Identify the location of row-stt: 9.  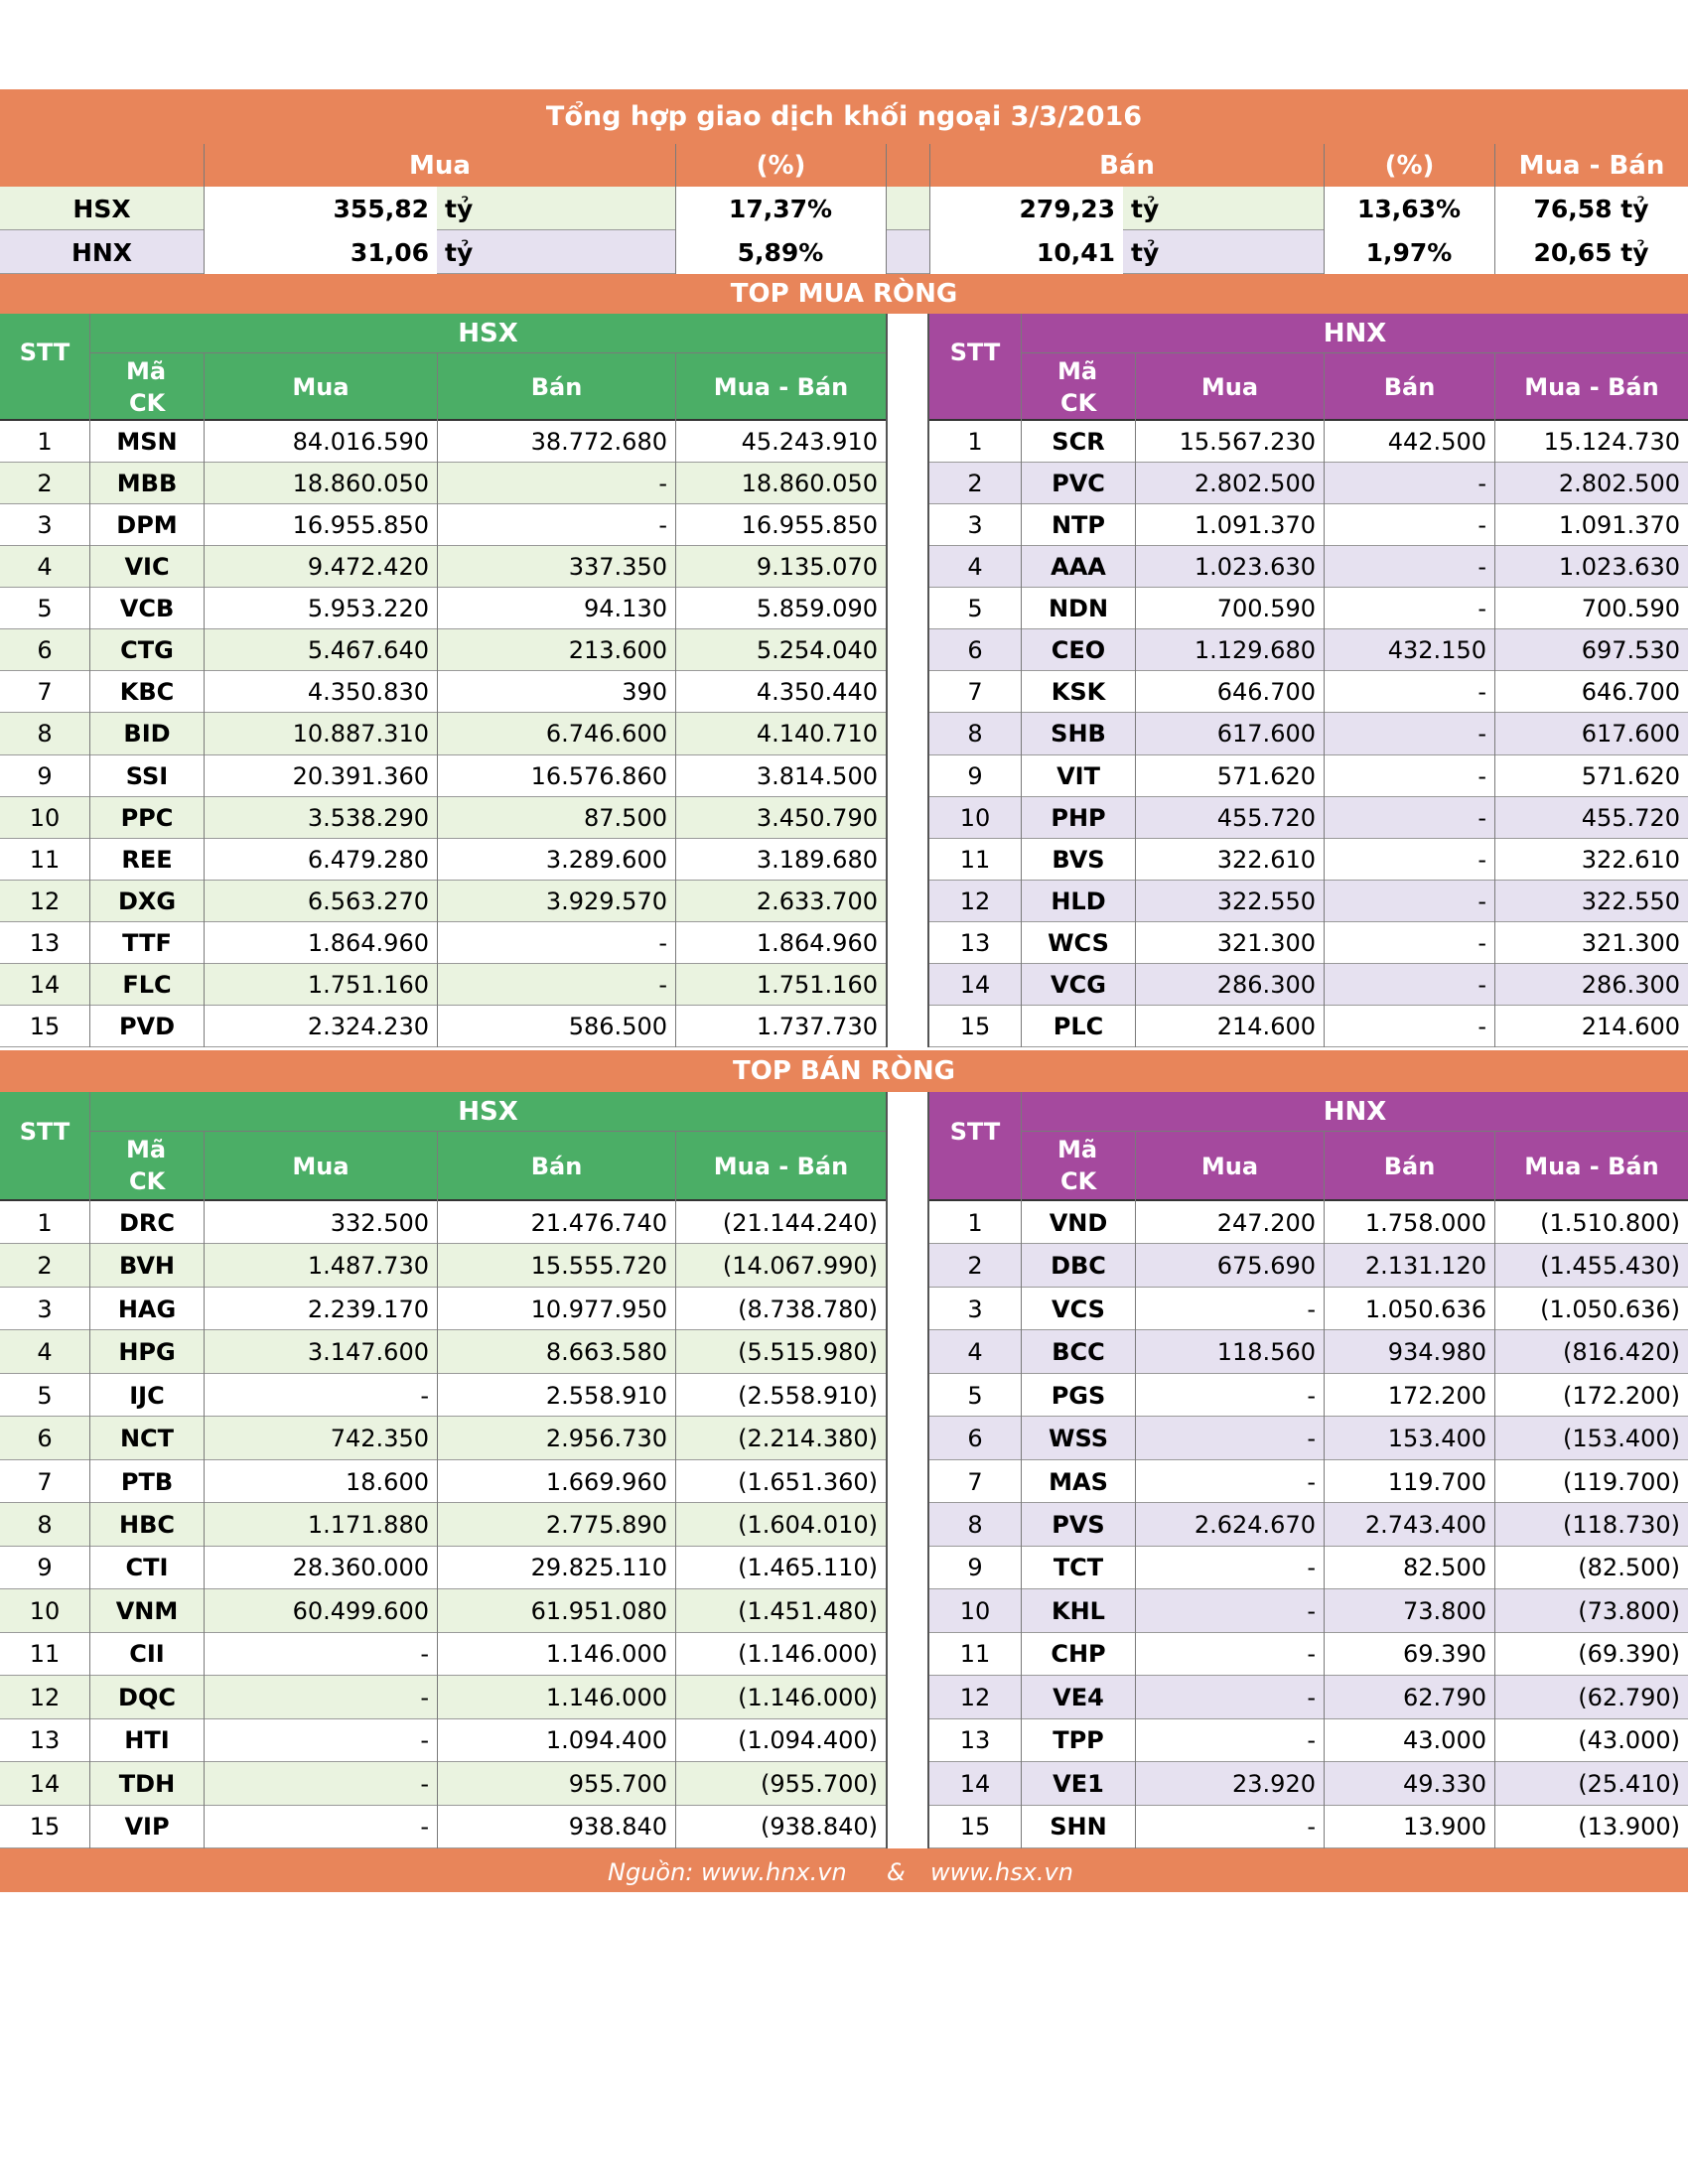
(975, 775).